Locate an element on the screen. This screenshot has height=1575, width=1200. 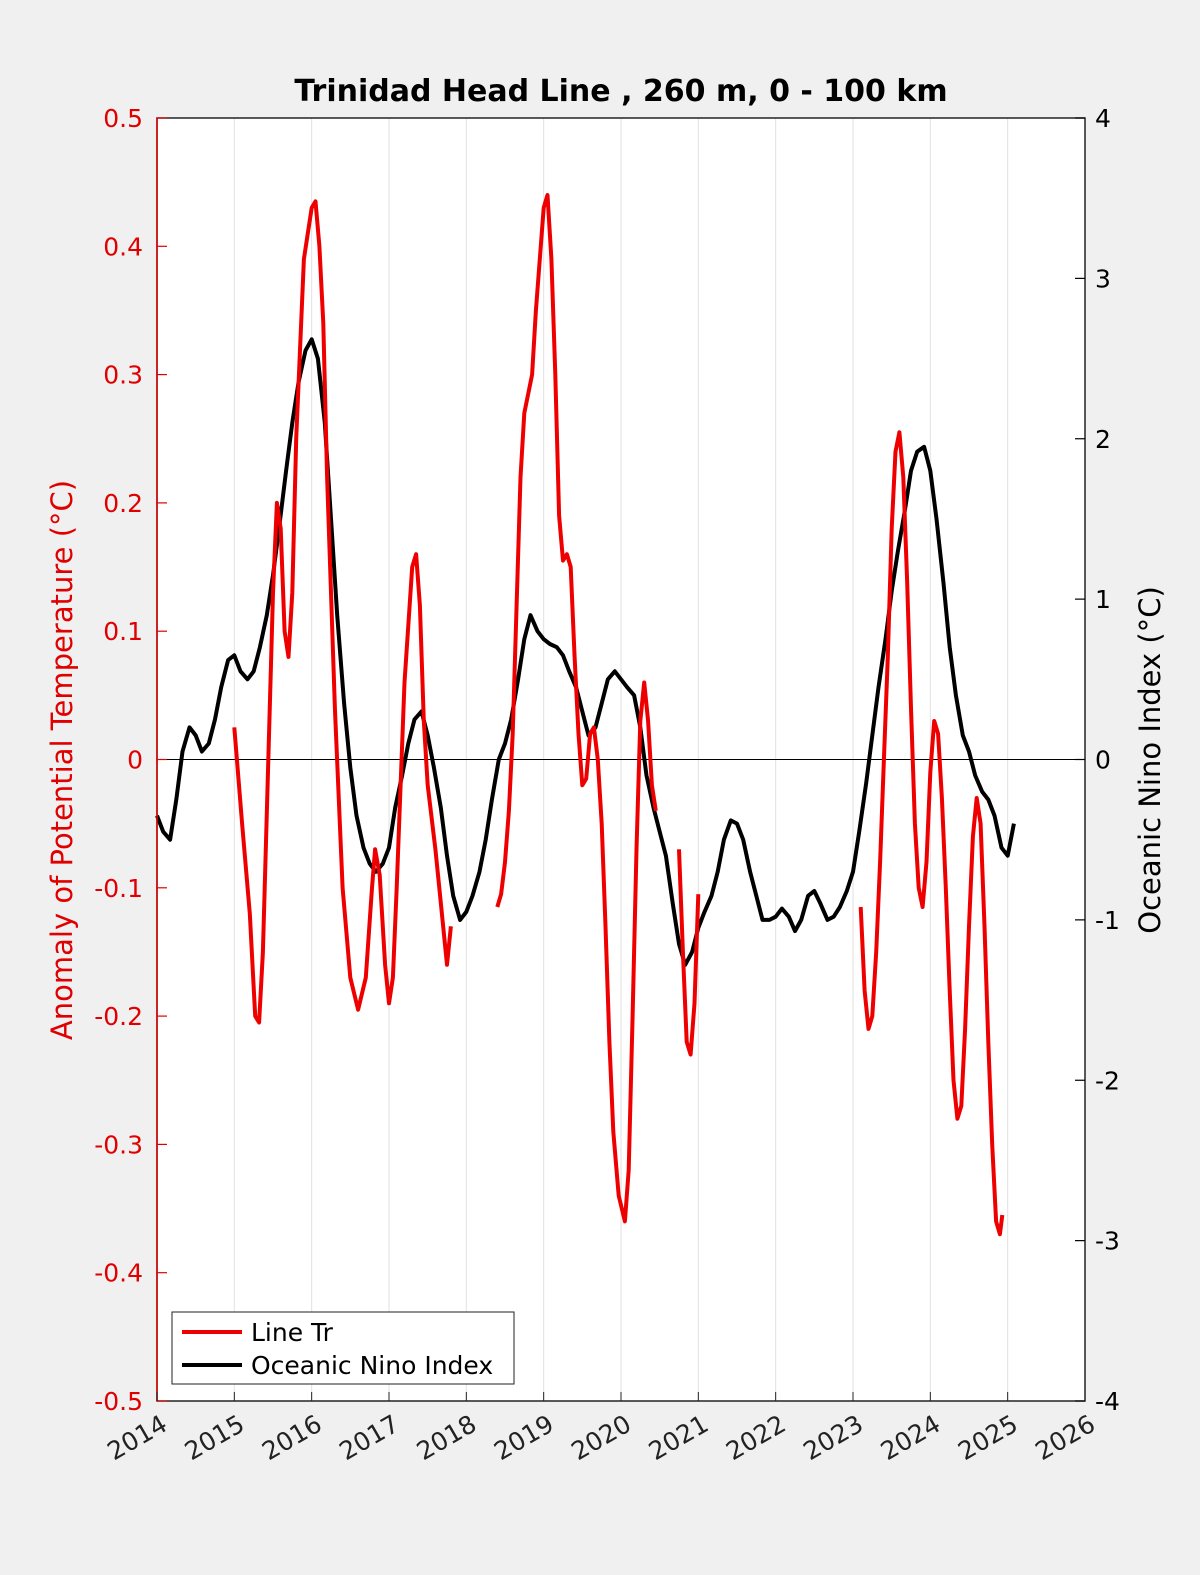
x-tick-label-2018: 2018 is located at coordinates (447, 1437).